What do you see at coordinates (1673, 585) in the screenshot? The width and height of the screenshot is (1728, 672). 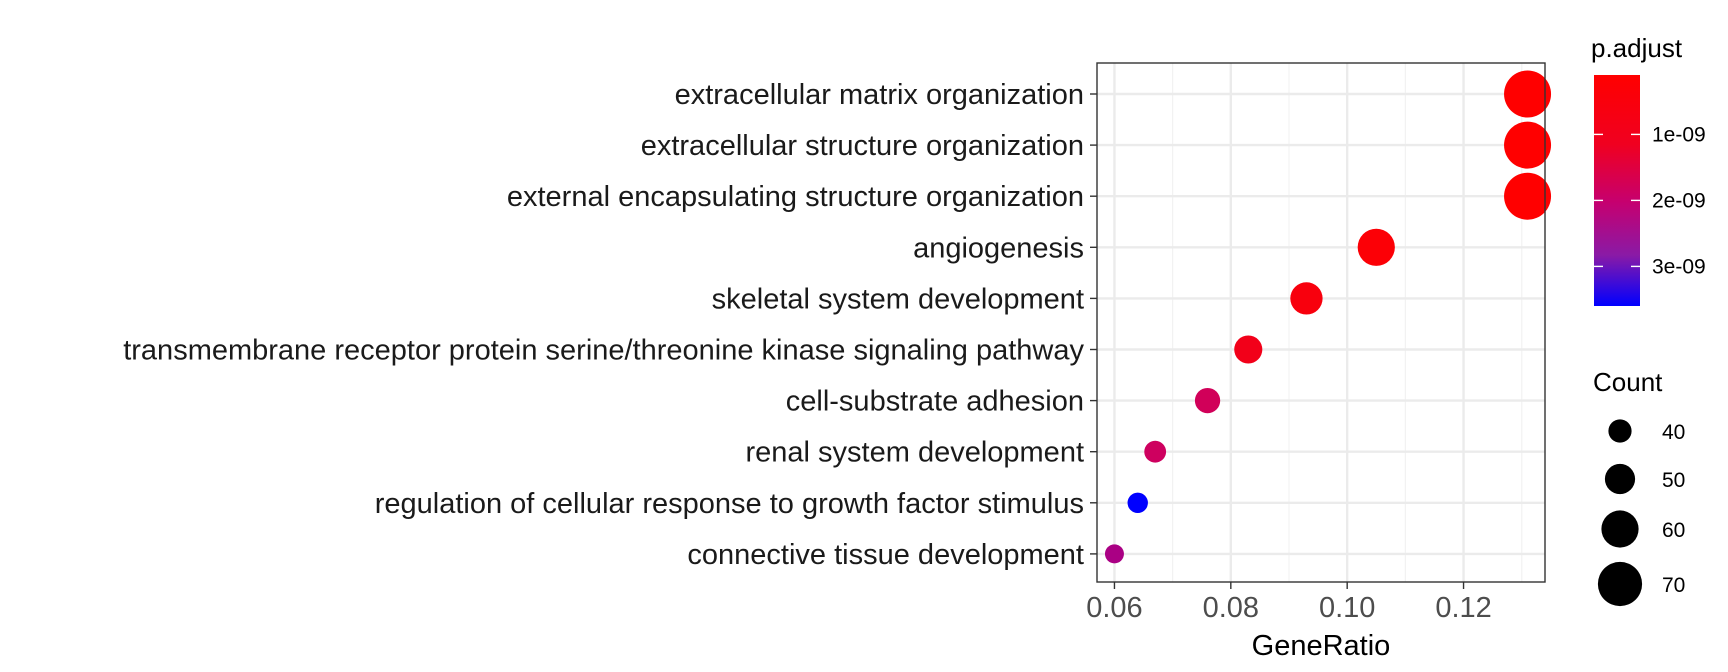 I see `size-legend-label: 70` at bounding box center [1673, 585].